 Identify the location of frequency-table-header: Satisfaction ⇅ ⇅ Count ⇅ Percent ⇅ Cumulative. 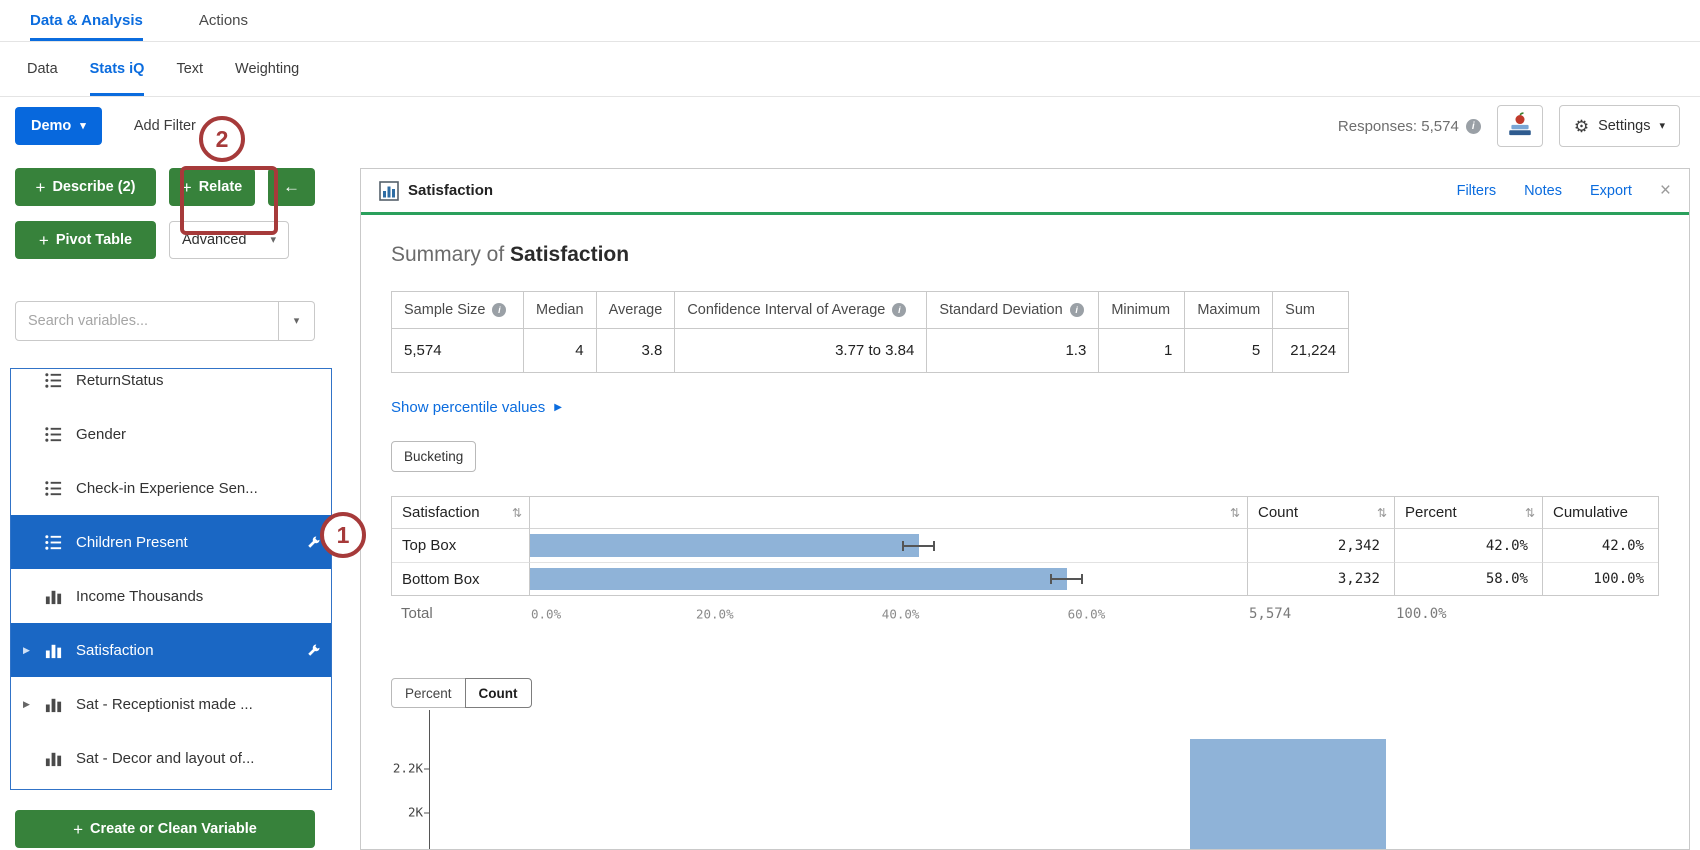
(1025, 513).